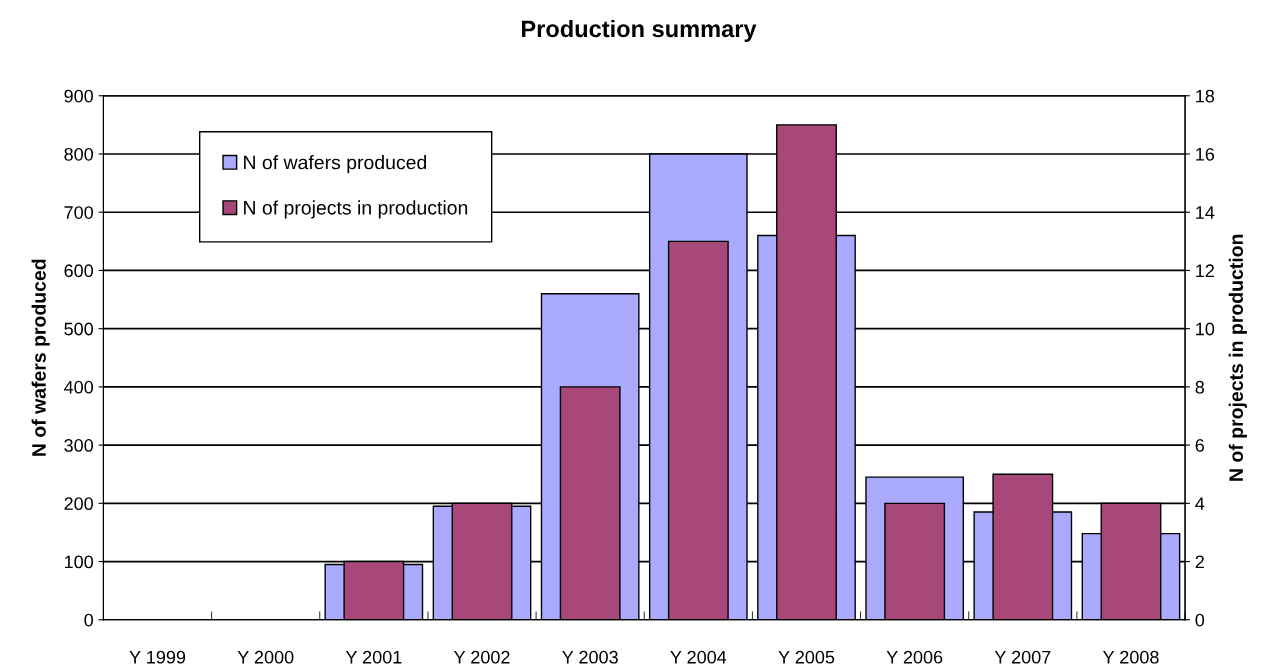 The image size is (1277, 665). I want to click on y-tick-label: 0, so click(89, 620).